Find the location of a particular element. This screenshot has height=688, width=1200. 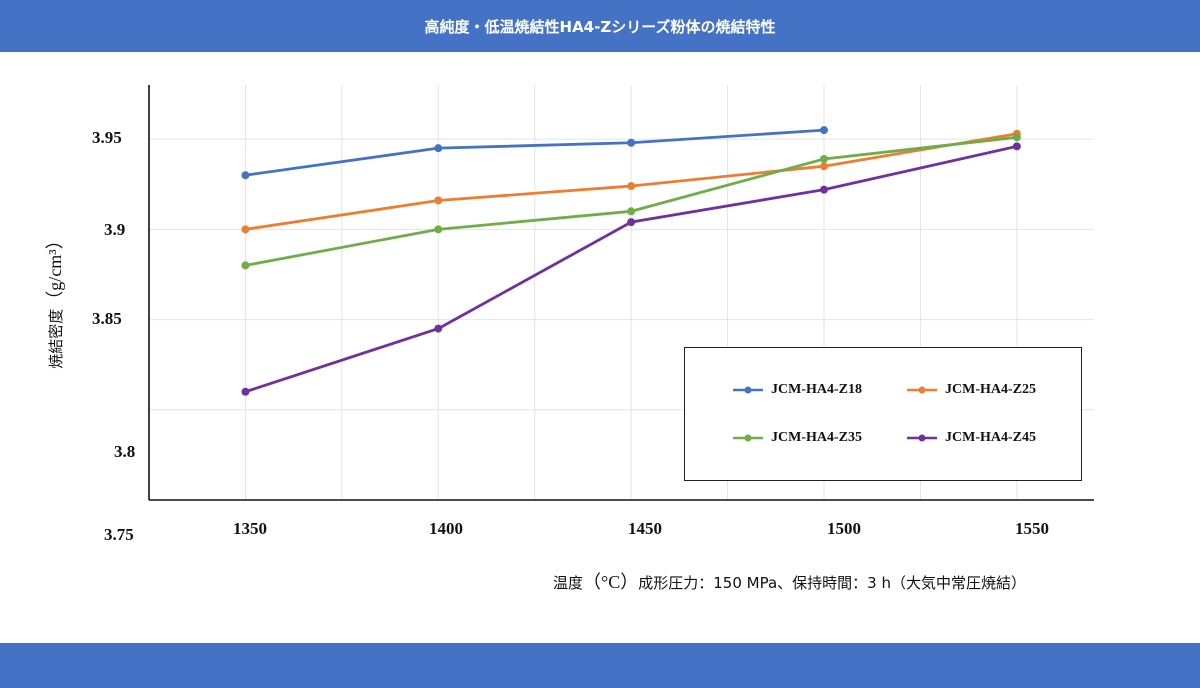

x-axis-label: 温度（°C）成形圧力：150 MPa、保持時間：3 h（大気中常圧焼結） is located at coordinates (789, 581).